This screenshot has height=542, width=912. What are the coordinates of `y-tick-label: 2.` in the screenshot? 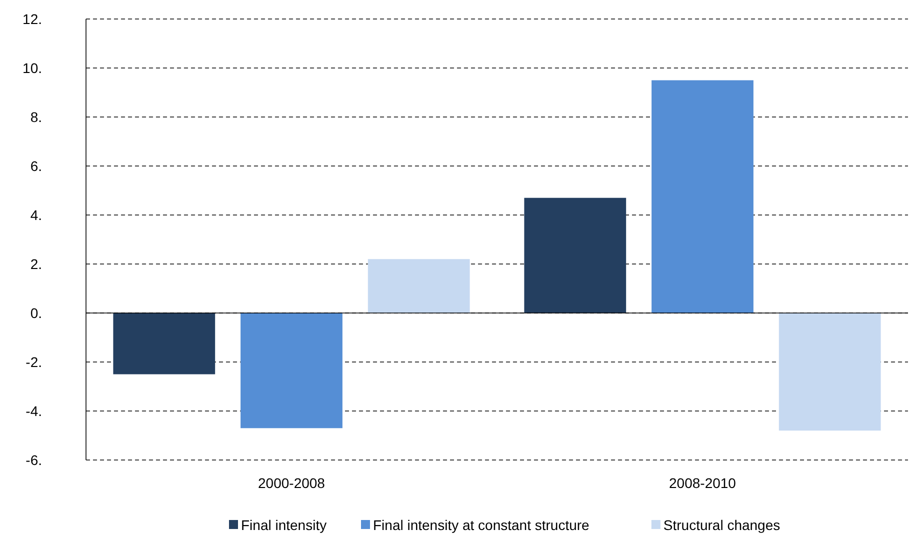 It's located at (36, 264).